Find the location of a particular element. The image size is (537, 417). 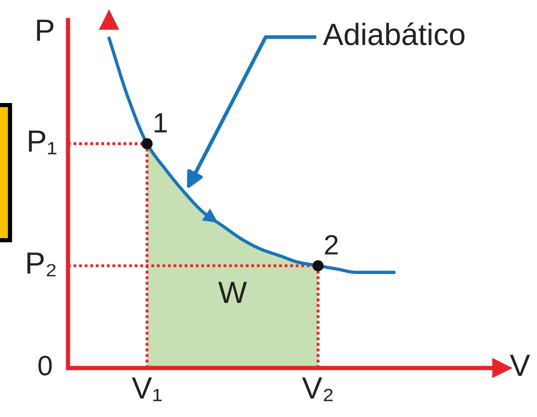

text: Adiabático is located at coordinates (393, 34).